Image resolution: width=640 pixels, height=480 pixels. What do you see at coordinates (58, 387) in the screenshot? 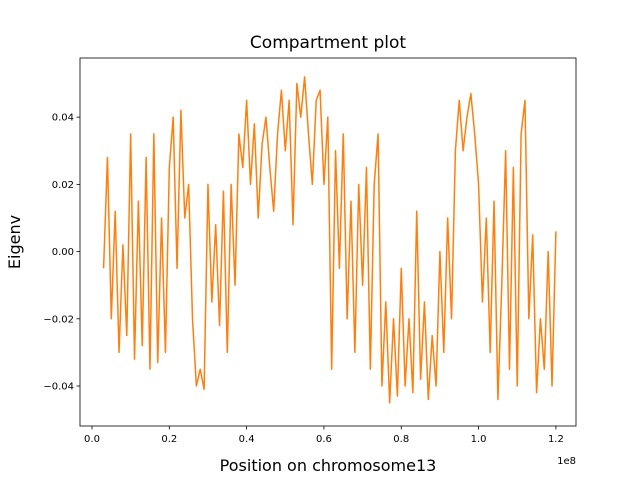
I see `y-tick-label: −0.04` at bounding box center [58, 387].